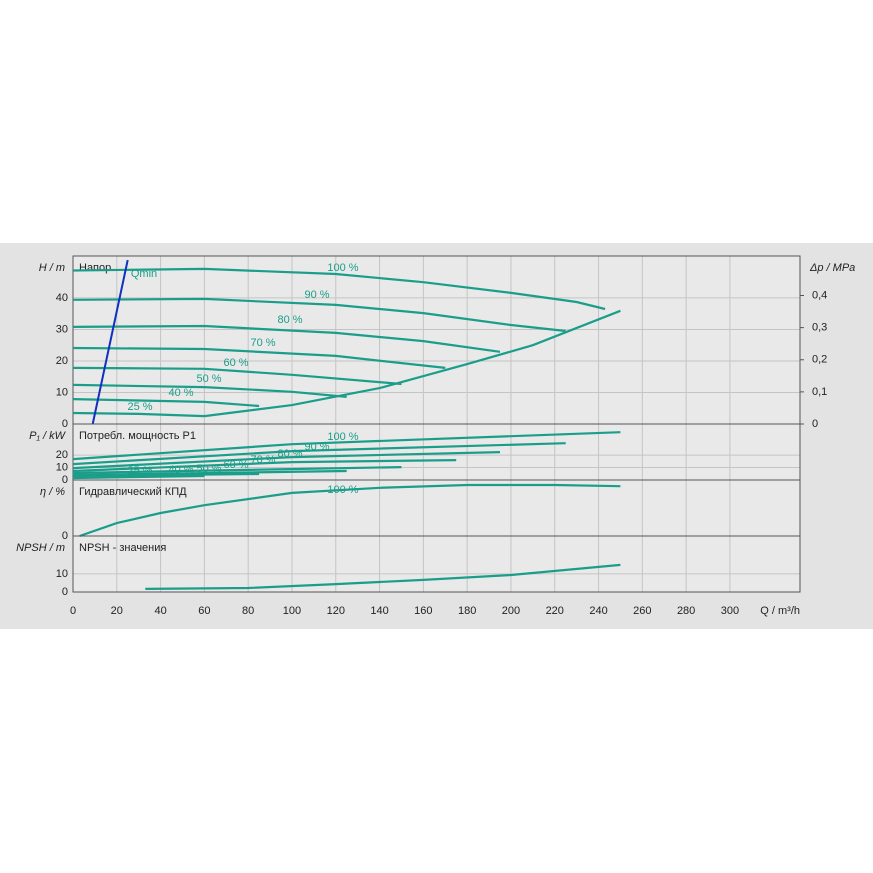 The width and height of the screenshot is (873, 873). I want to click on y-axis-label: NPSH / m, so click(40, 548).